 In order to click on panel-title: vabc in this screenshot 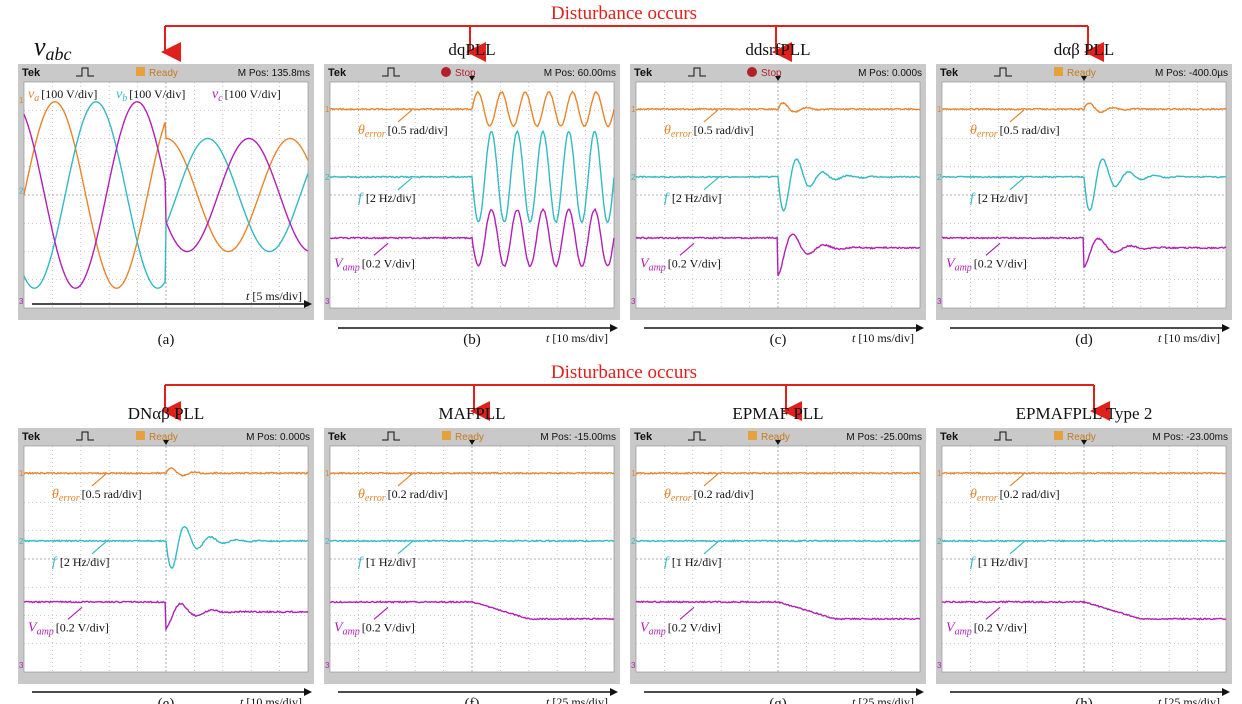, I will do `click(53, 48)`.